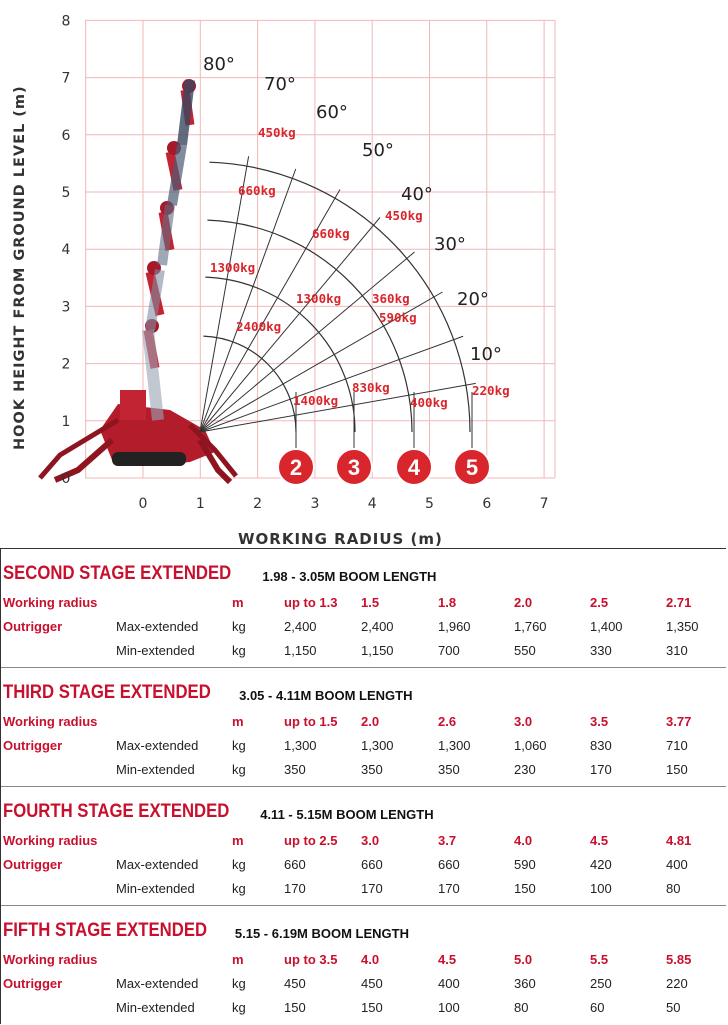 This screenshot has width=728, height=1025. I want to click on max-load-value: 420, so click(601, 864).